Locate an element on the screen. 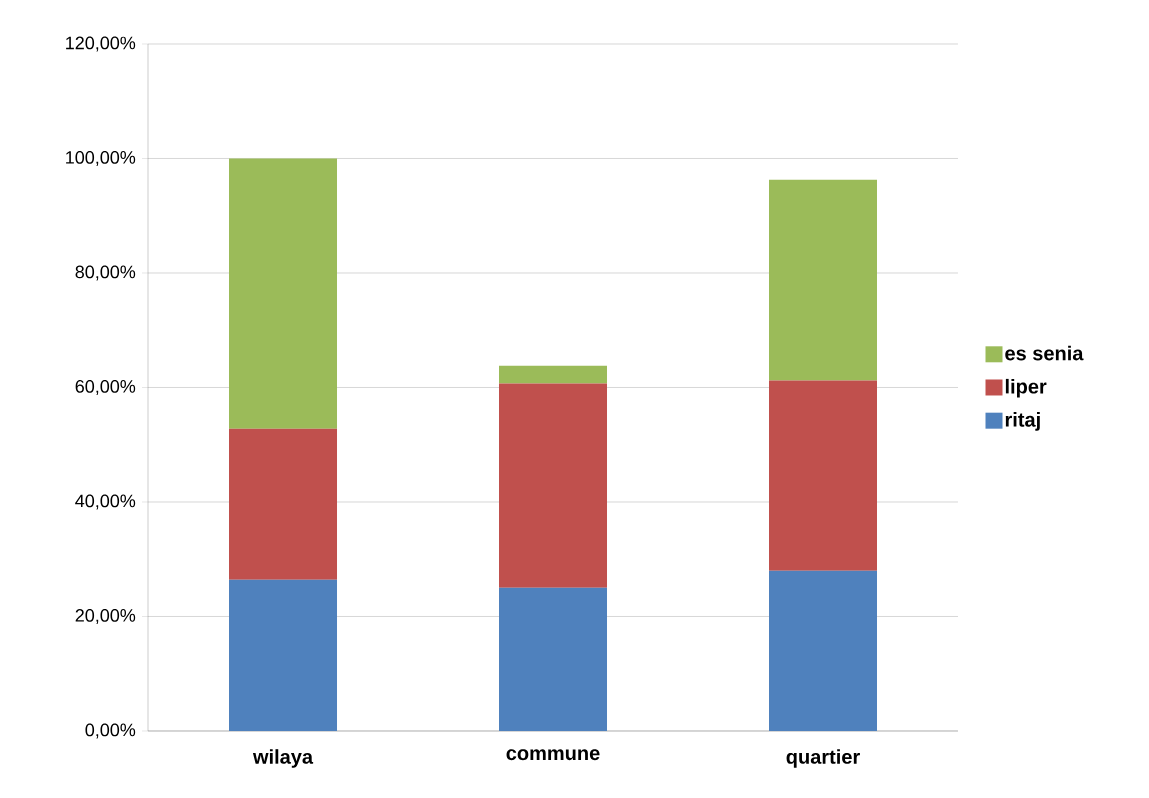 The width and height of the screenshot is (1149, 798). y-tick-label: 120,00% is located at coordinates (101, 44).